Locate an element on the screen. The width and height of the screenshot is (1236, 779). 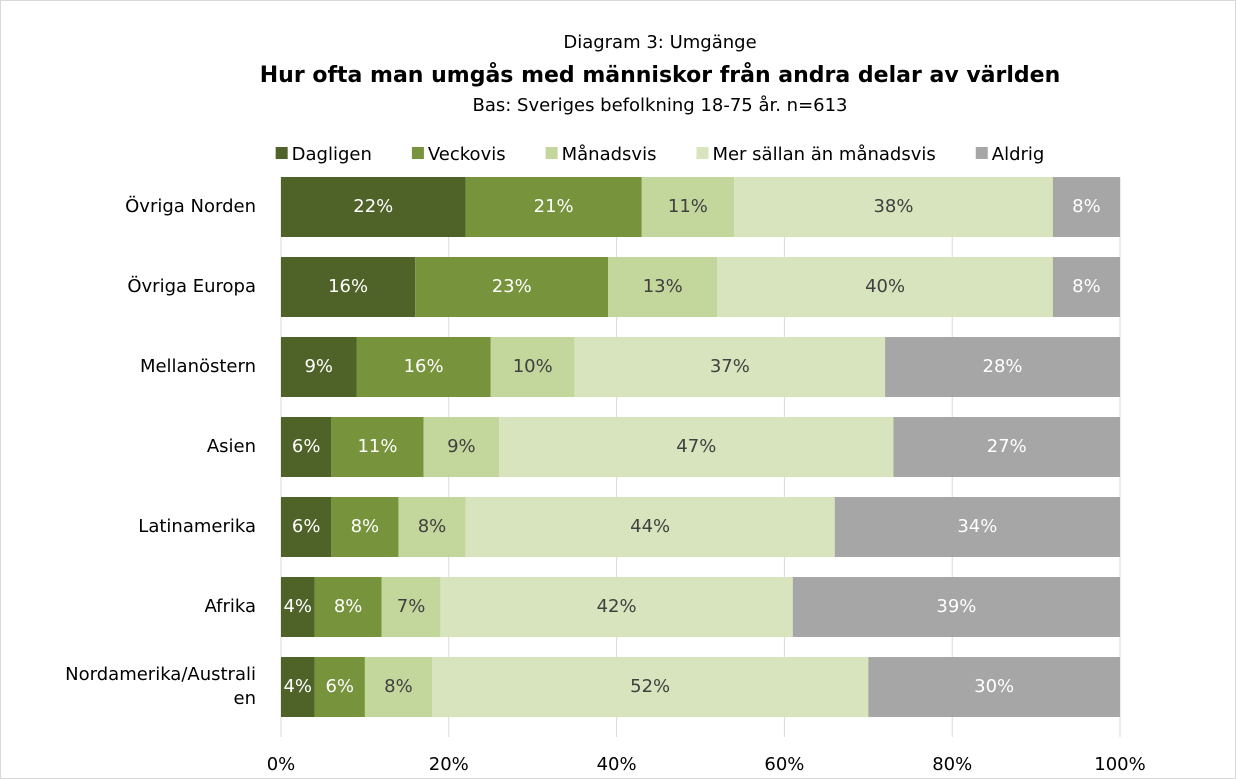
data-label: 37% is located at coordinates (730, 366).